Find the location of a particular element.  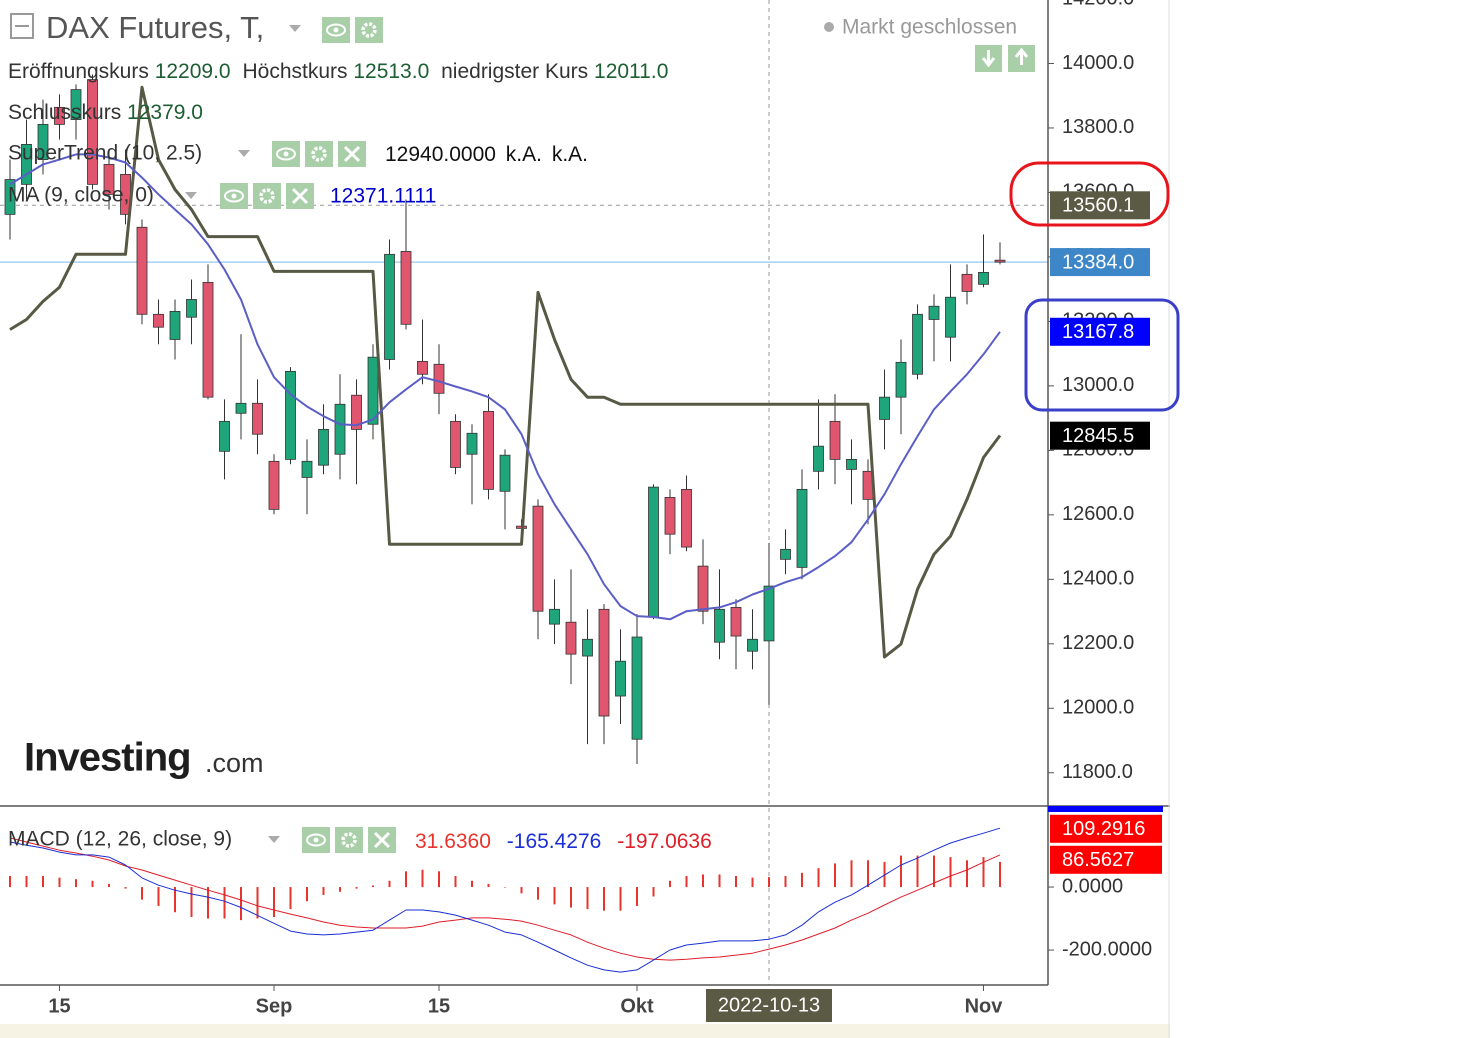

legend-value: 12379.0 is located at coordinates (165, 112).